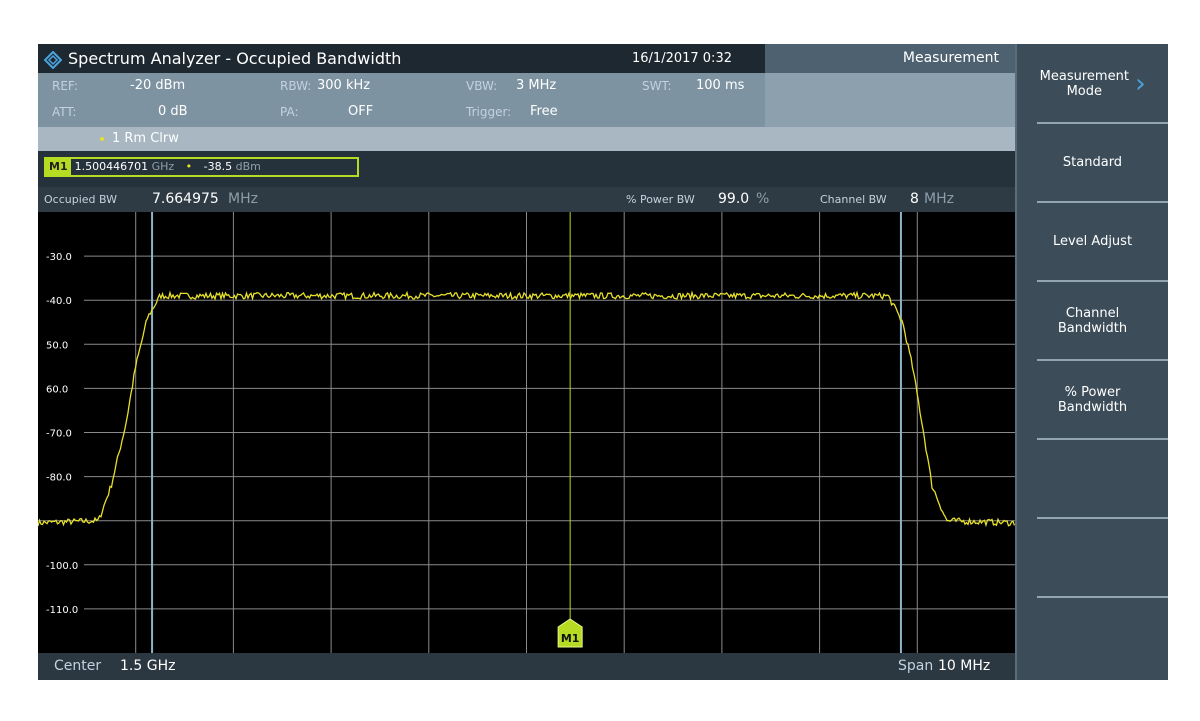  I want to click on softkey-standard: Standard, so click(1092, 162).